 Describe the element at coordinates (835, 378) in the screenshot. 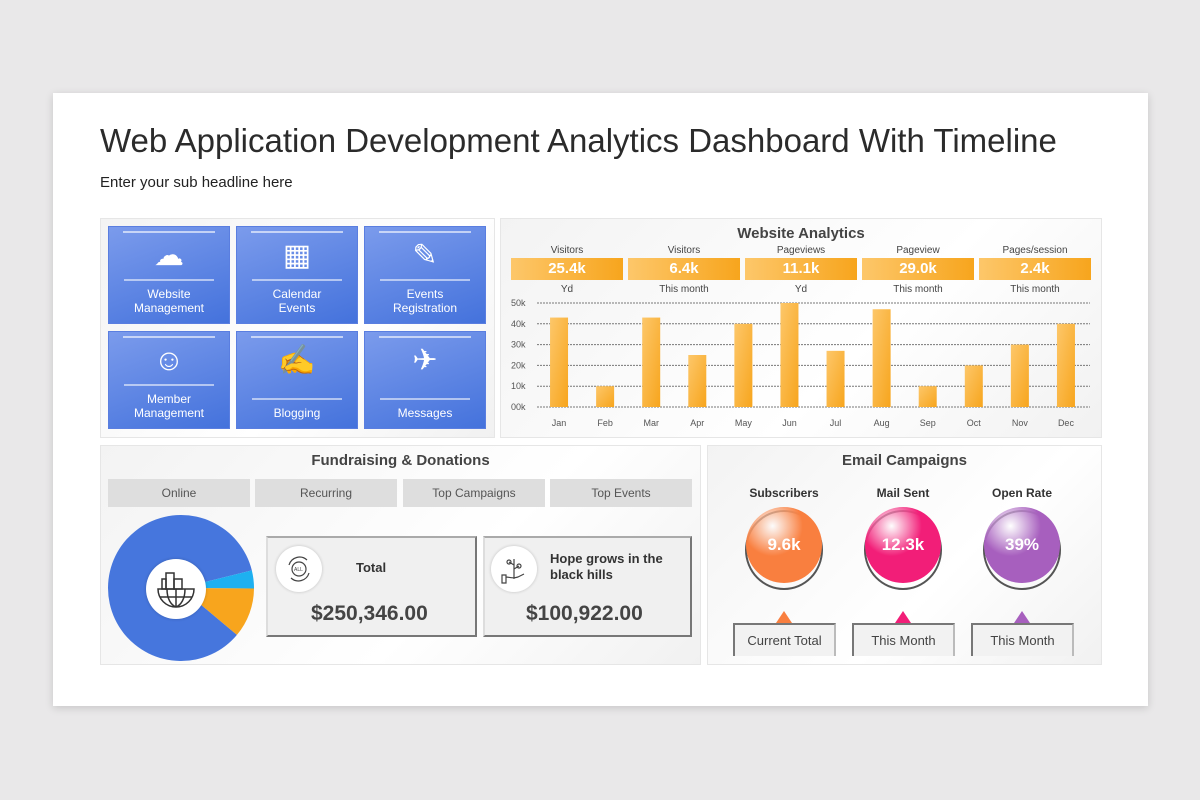

I see `bar-jul` at that location.